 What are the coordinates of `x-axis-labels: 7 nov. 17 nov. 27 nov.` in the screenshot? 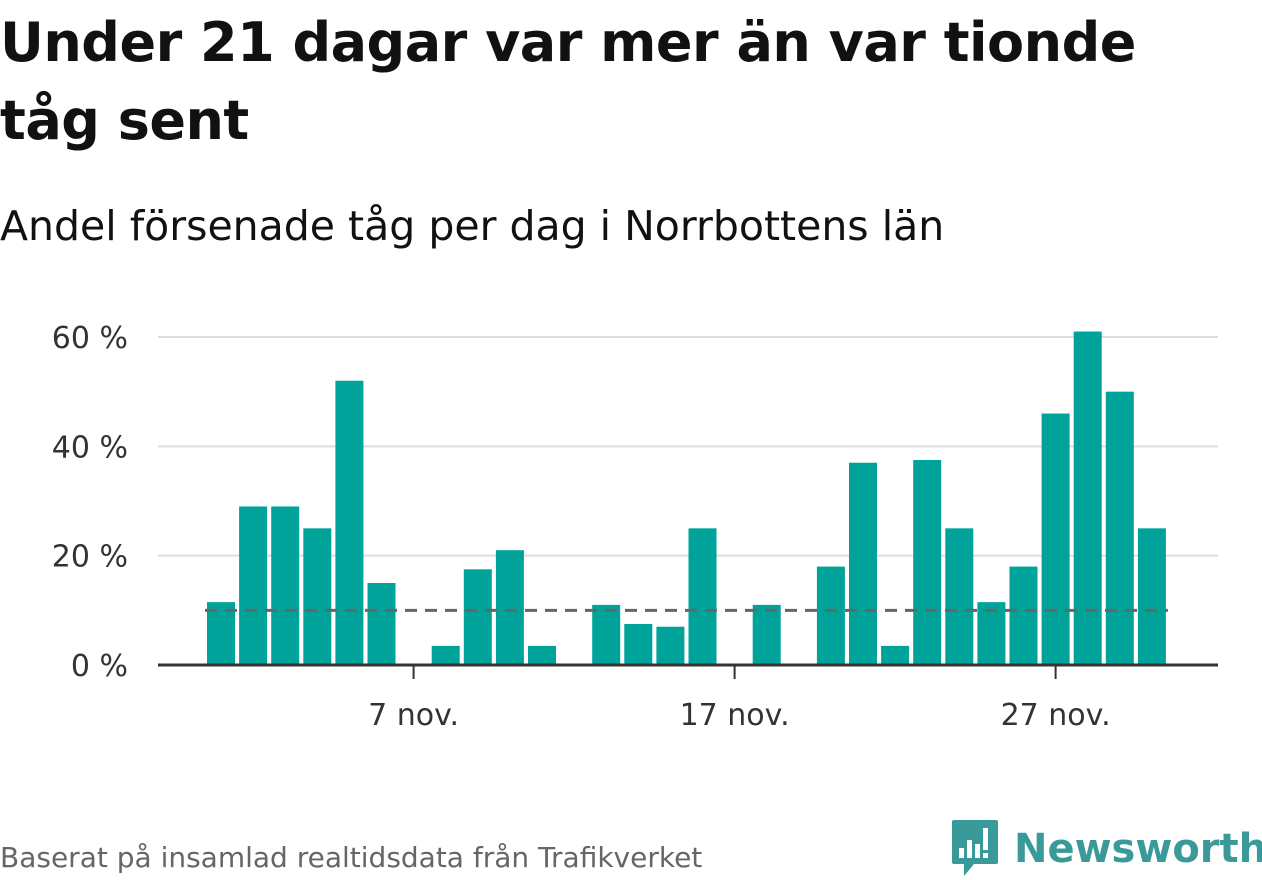 It's located at (739, 699).